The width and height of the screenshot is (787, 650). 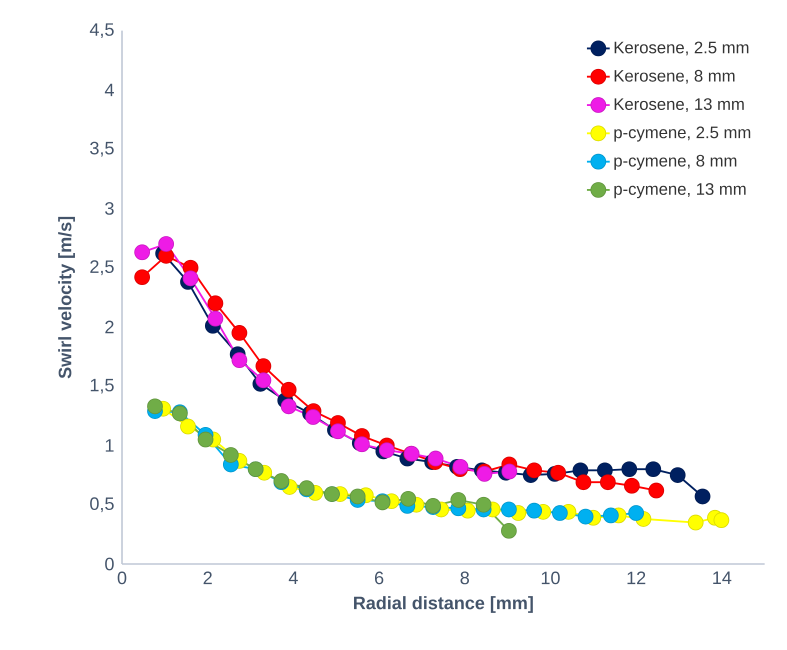 I want to click on x-tick-label: 0, so click(x=122, y=578).